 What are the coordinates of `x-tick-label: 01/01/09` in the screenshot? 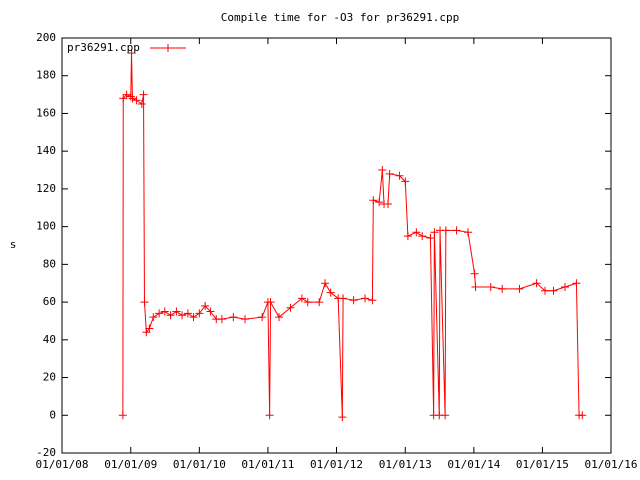 It's located at (130, 464).